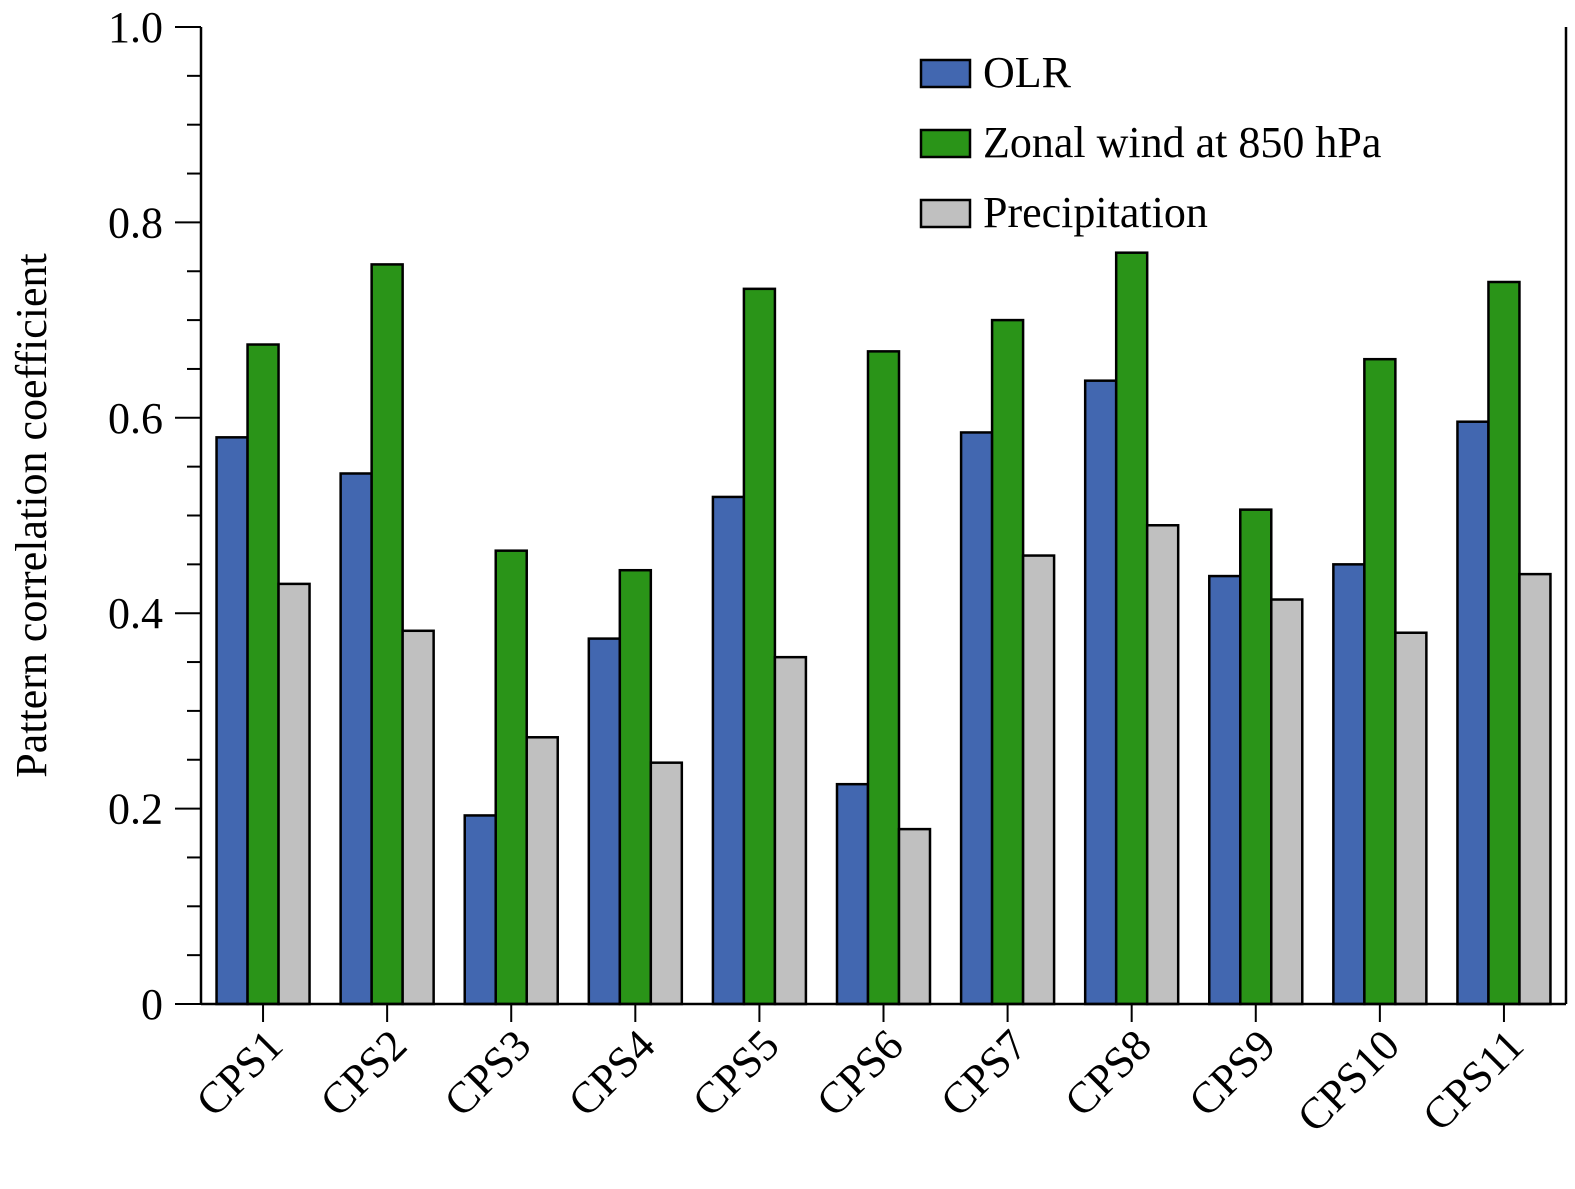 This screenshot has height=1189, width=1575. I want to click on x-tick-label: CPS3, so click(488, 1073).